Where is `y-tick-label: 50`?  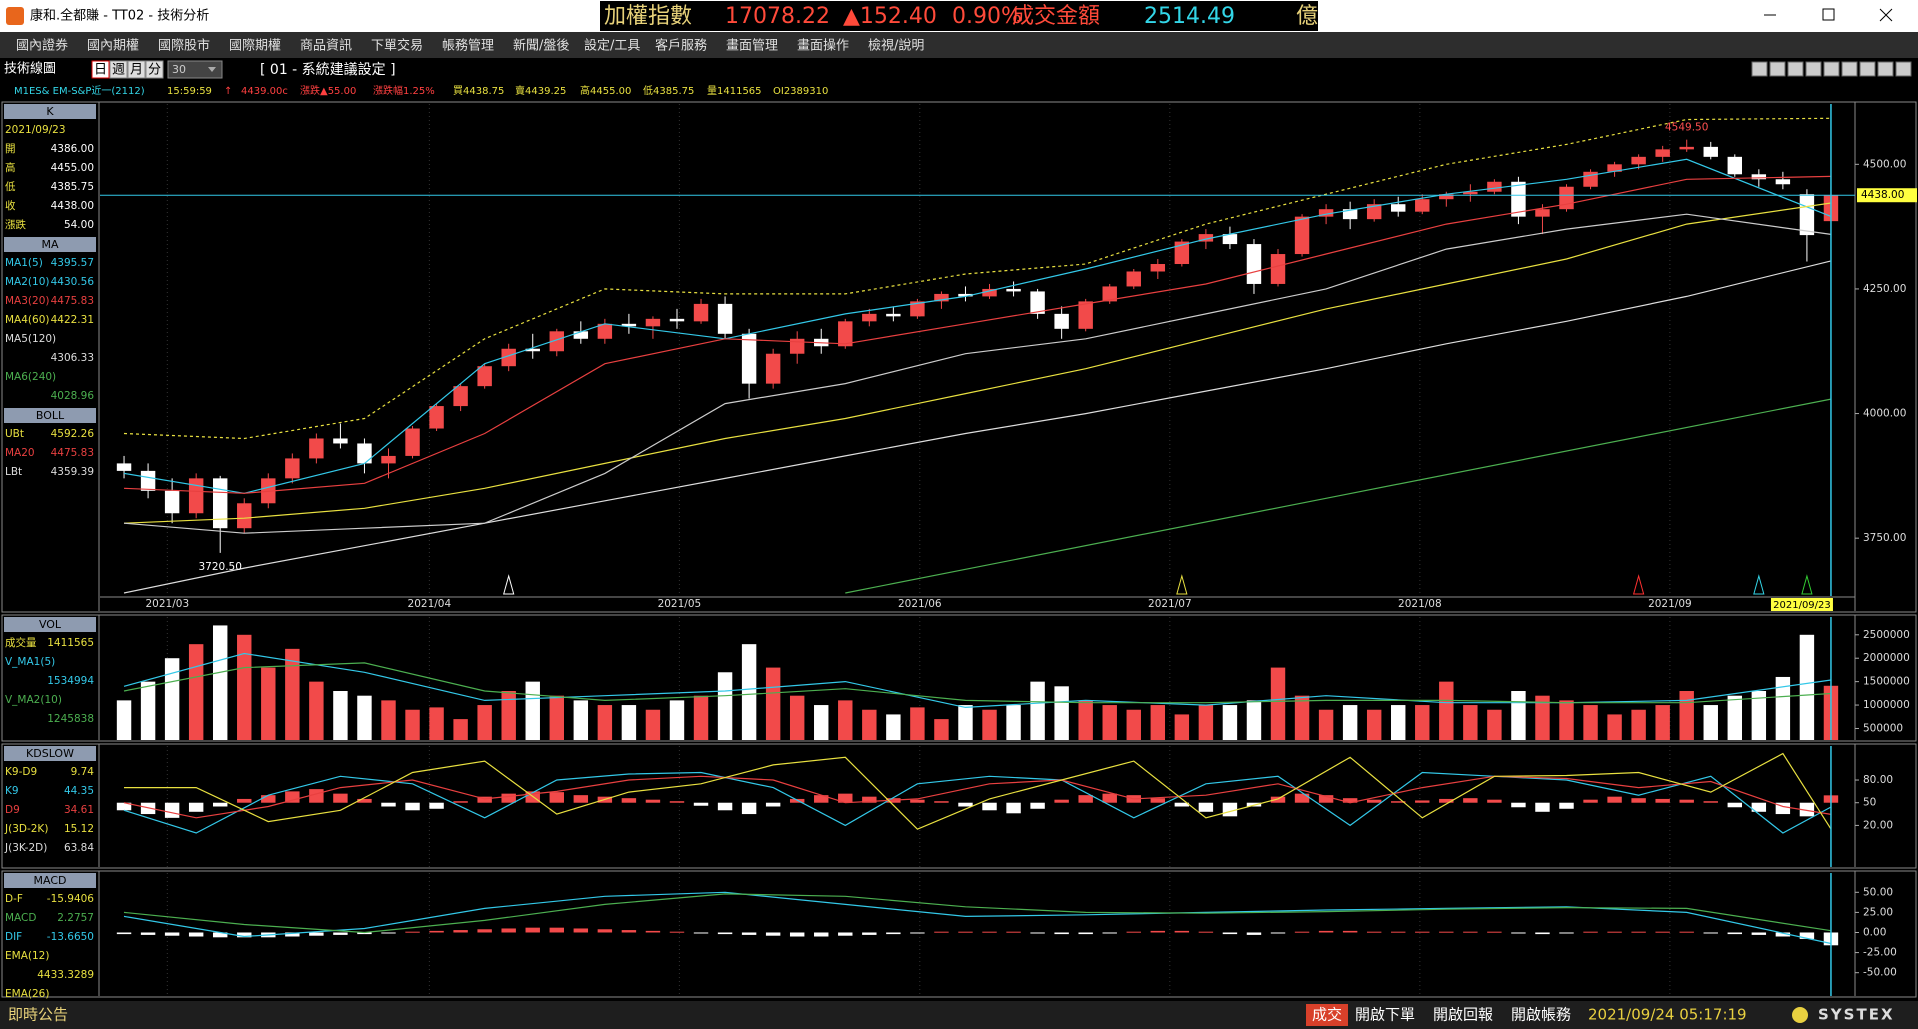
y-tick-label: 50 is located at coordinates (1869, 803).